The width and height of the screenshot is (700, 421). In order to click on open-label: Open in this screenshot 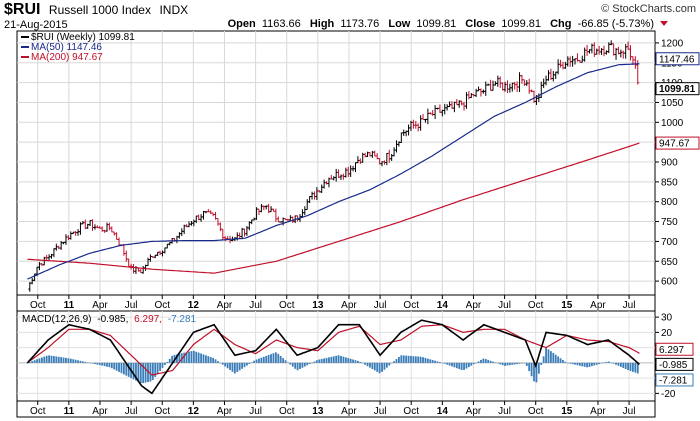, I will do `click(242, 24)`.